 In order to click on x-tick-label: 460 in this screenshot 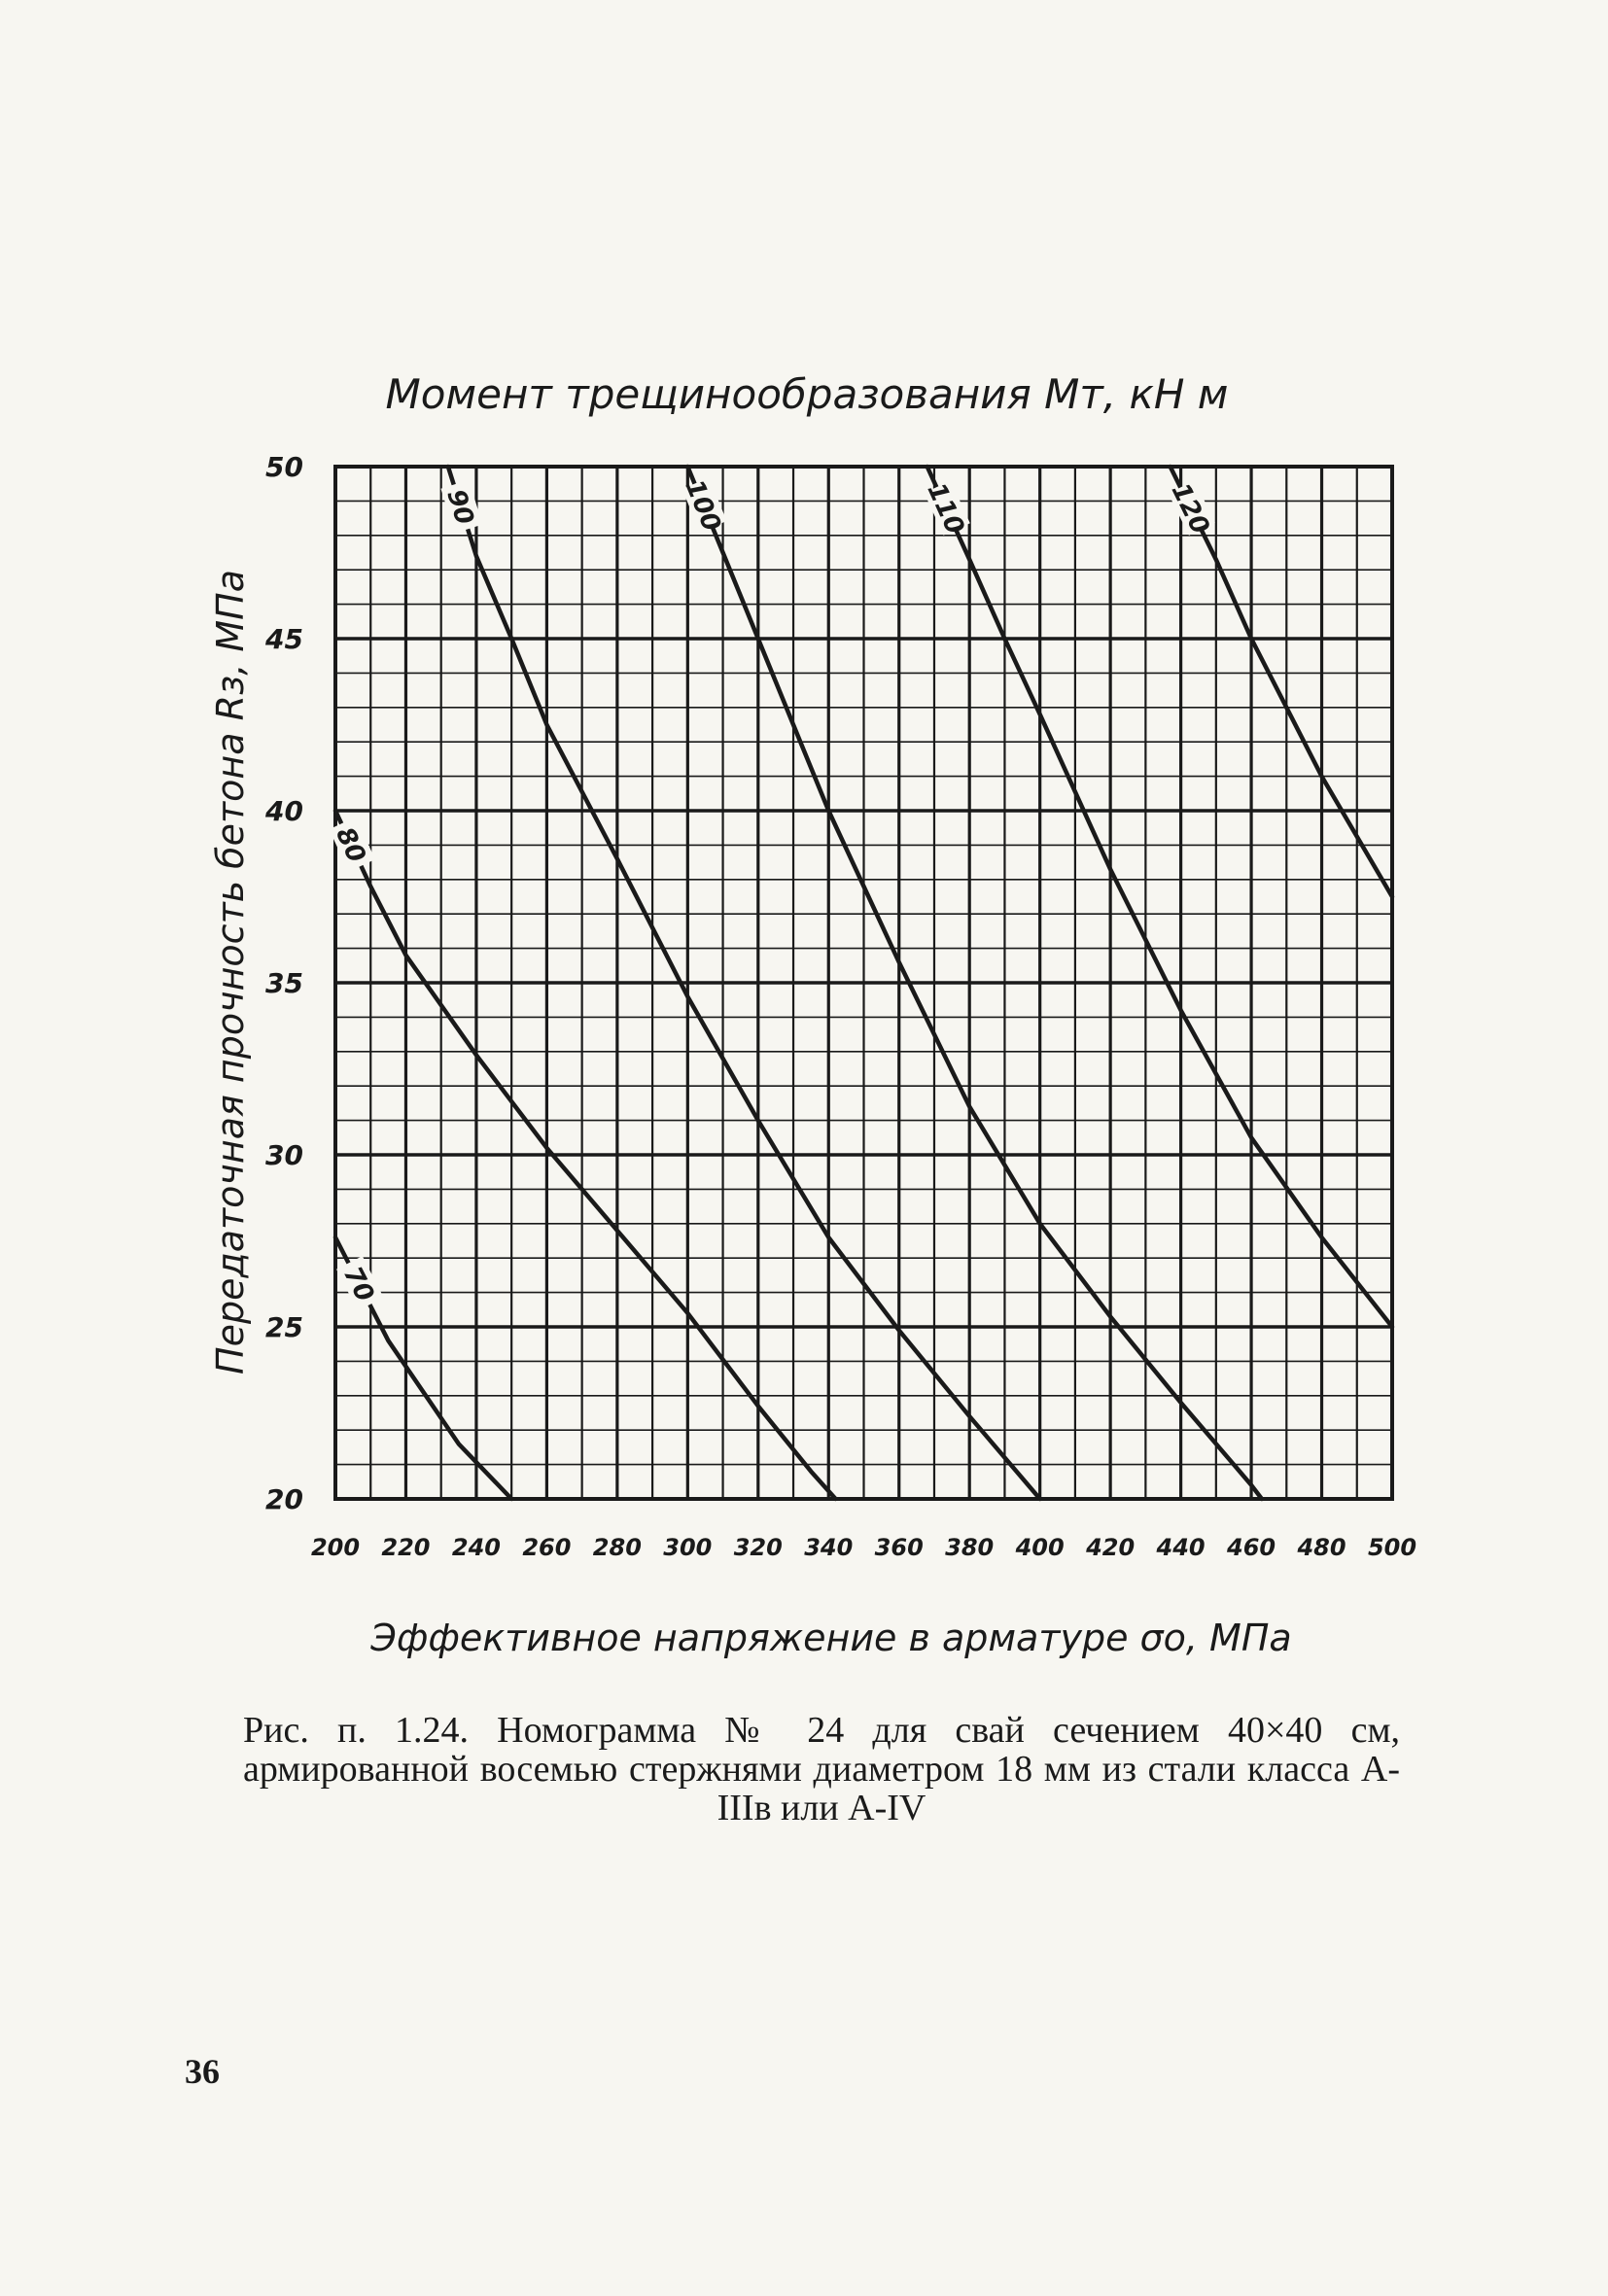, I will do `click(1251, 1547)`.